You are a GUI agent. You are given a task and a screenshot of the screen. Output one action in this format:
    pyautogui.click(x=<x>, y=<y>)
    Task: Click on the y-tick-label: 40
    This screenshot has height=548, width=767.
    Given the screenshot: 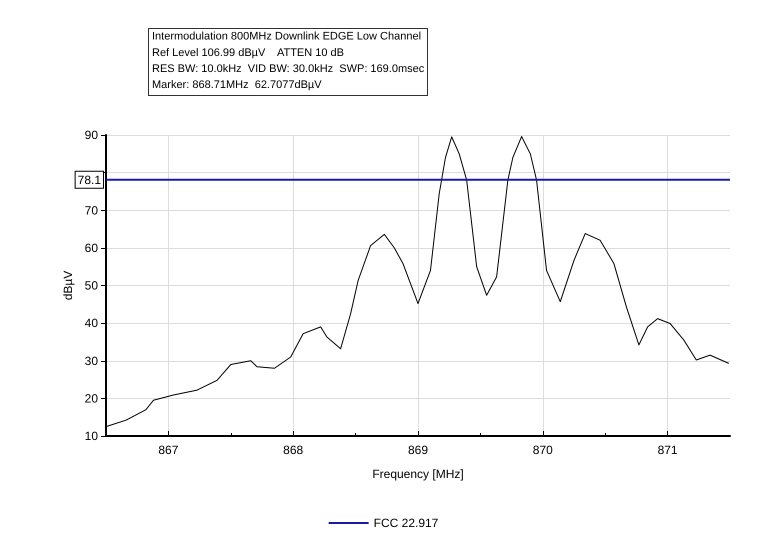 What is the action you would take?
    pyautogui.click(x=91, y=323)
    